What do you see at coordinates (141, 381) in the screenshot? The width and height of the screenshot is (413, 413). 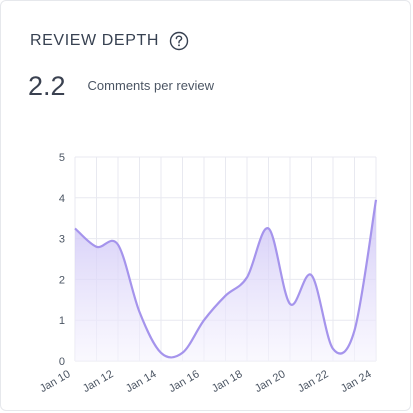 I see `x-tick-label: Jan 14` at bounding box center [141, 381].